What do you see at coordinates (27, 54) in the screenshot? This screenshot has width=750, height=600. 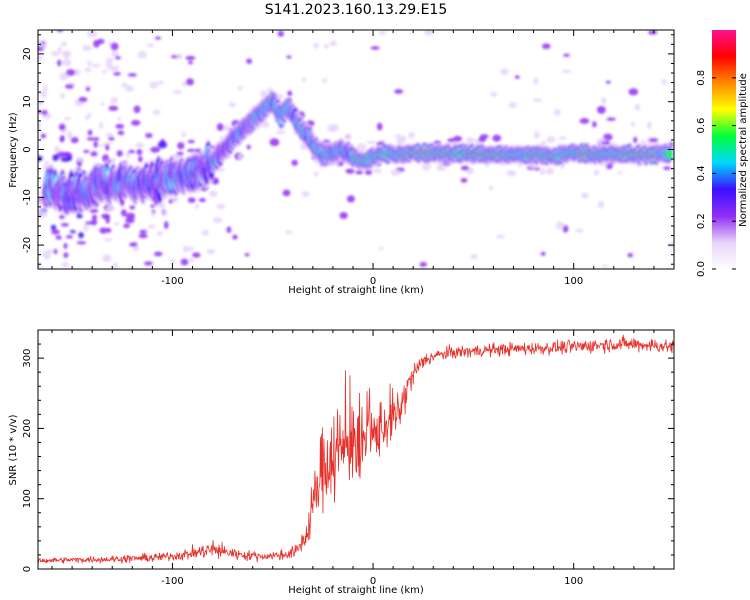 I see `spectrogram-y-tick-label: 20` at bounding box center [27, 54].